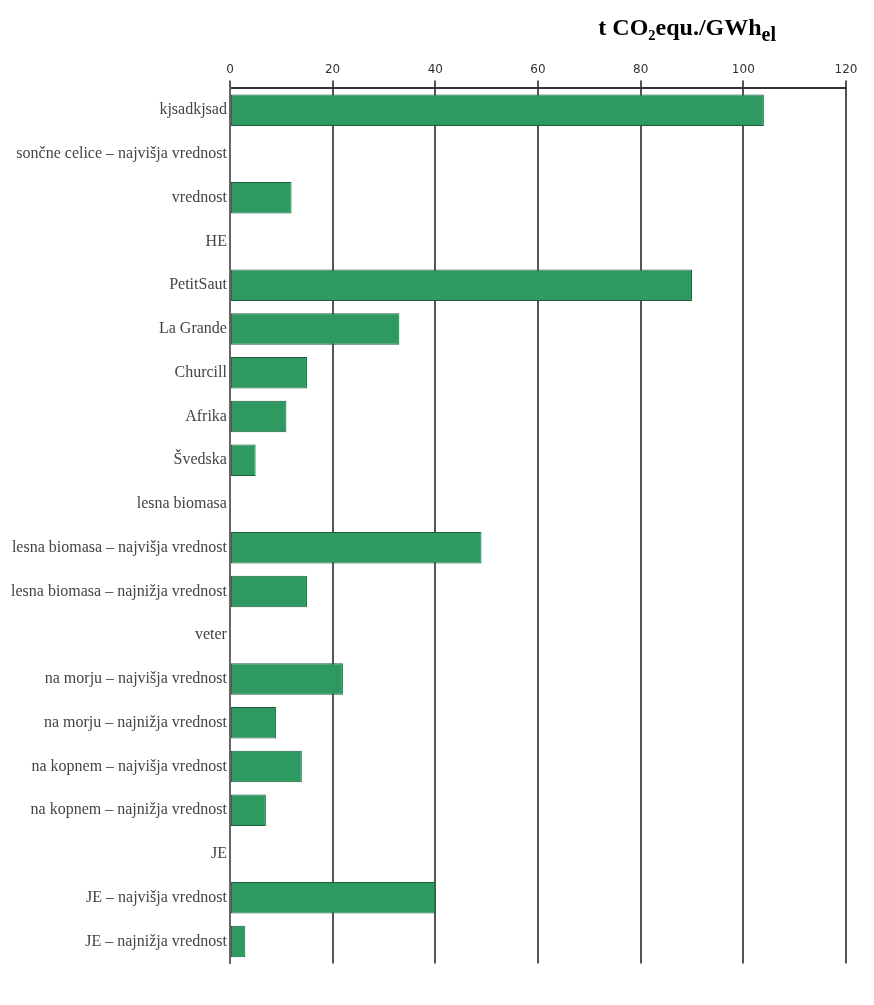  Describe the element at coordinates (641, 69) in the screenshot. I see `x-tick-label: 80` at that location.